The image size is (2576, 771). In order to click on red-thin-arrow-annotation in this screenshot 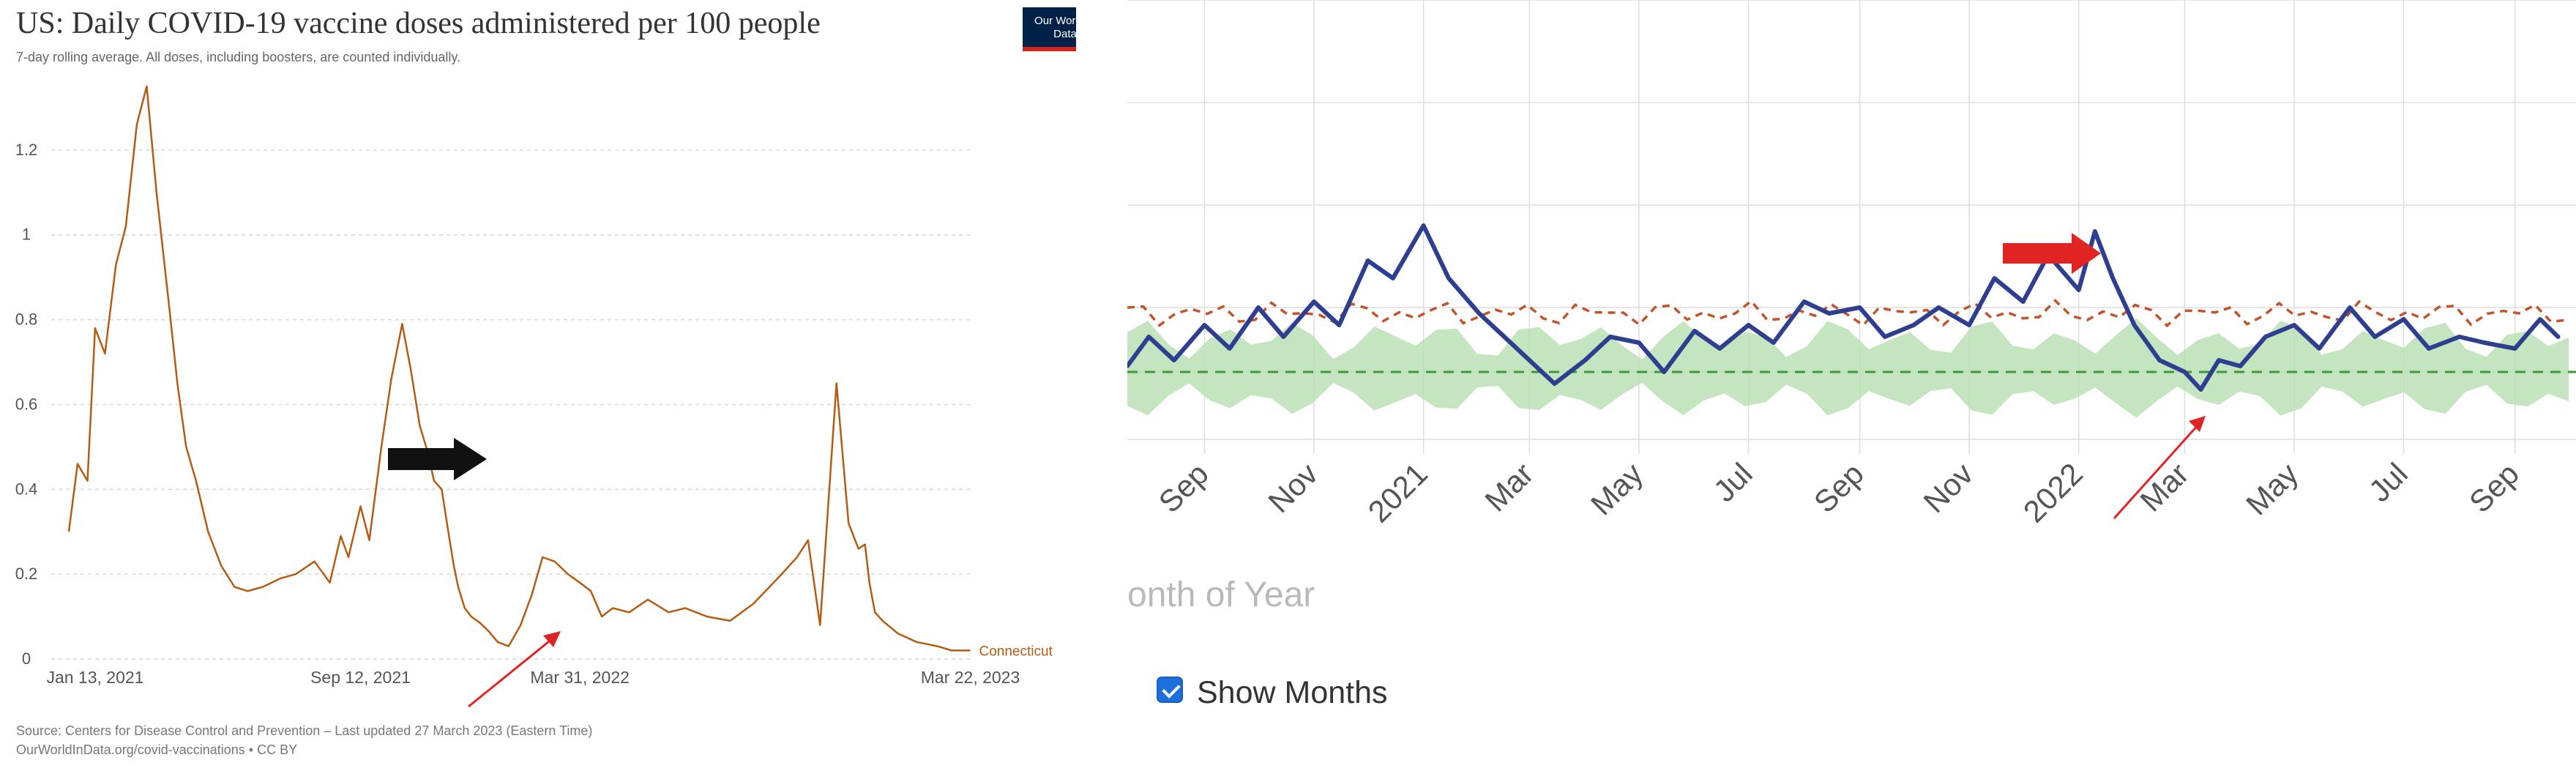, I will do `click(2159, 468)`.